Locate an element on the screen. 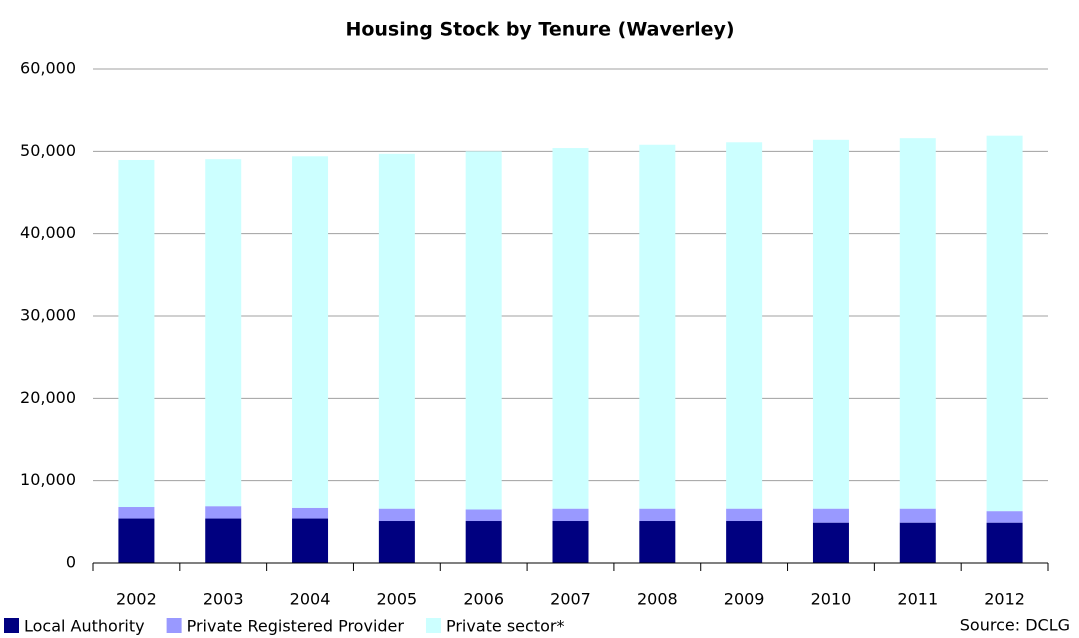  x-tick-label: 2007 is located at coordinates (570, 599).